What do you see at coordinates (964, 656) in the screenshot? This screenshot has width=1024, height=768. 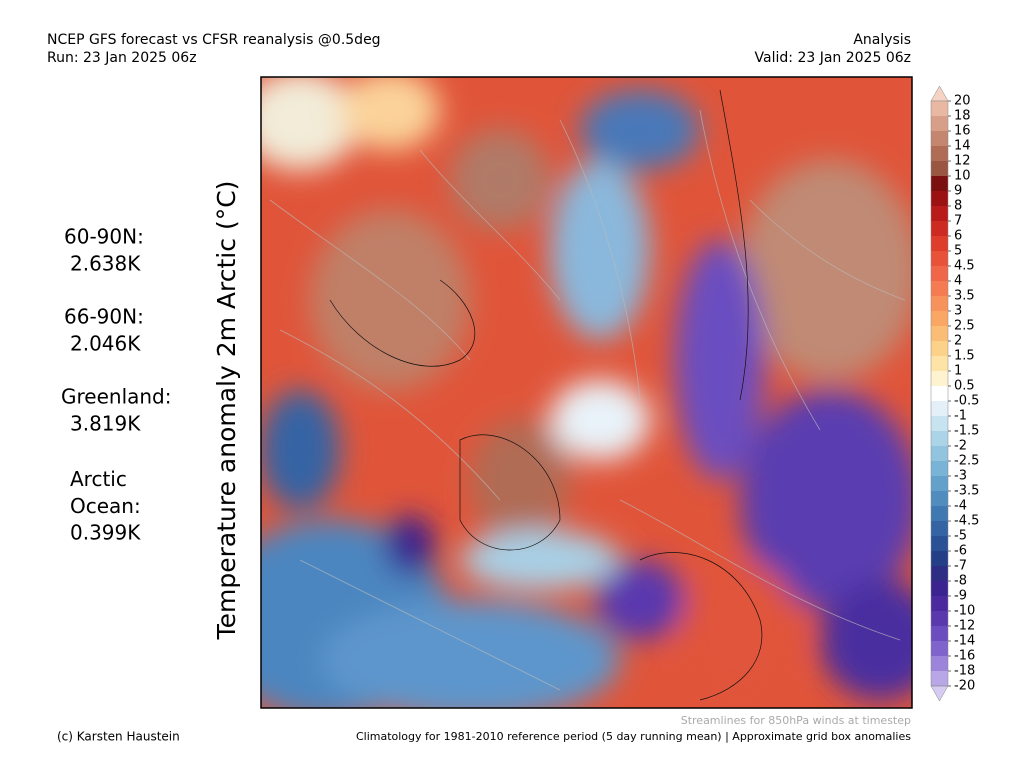 I see `colorbar-label: -16` at bounding box center [964, 656].